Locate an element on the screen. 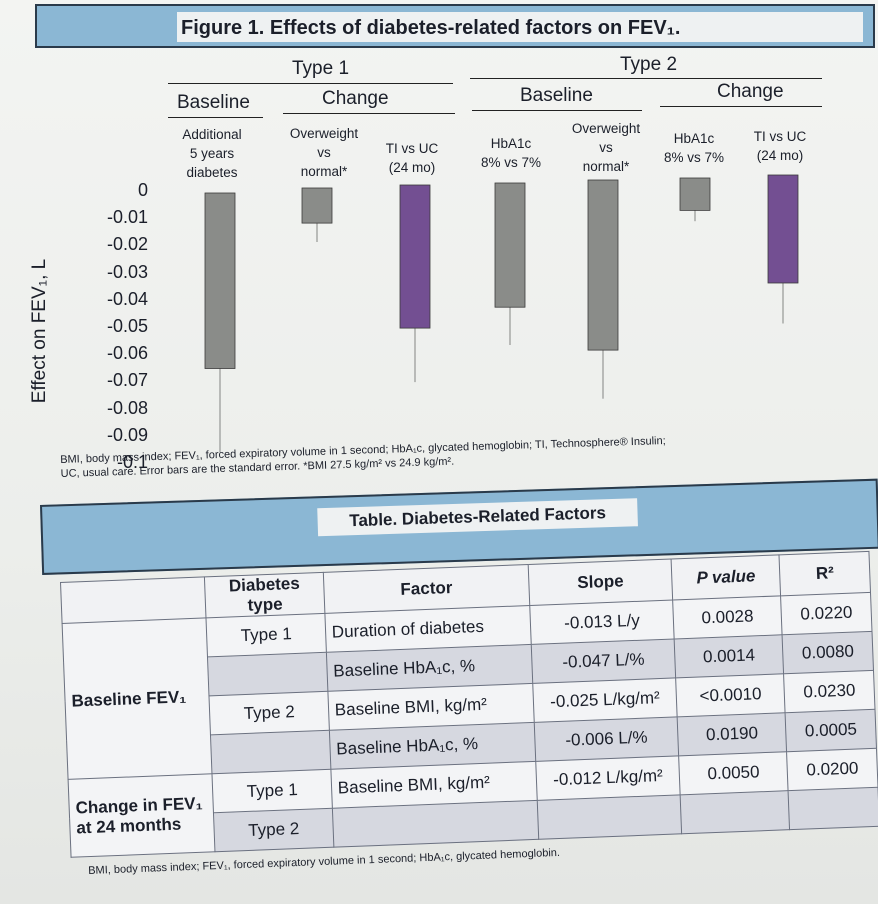  header-t1-change: Change is located at coordinates (355, 98).